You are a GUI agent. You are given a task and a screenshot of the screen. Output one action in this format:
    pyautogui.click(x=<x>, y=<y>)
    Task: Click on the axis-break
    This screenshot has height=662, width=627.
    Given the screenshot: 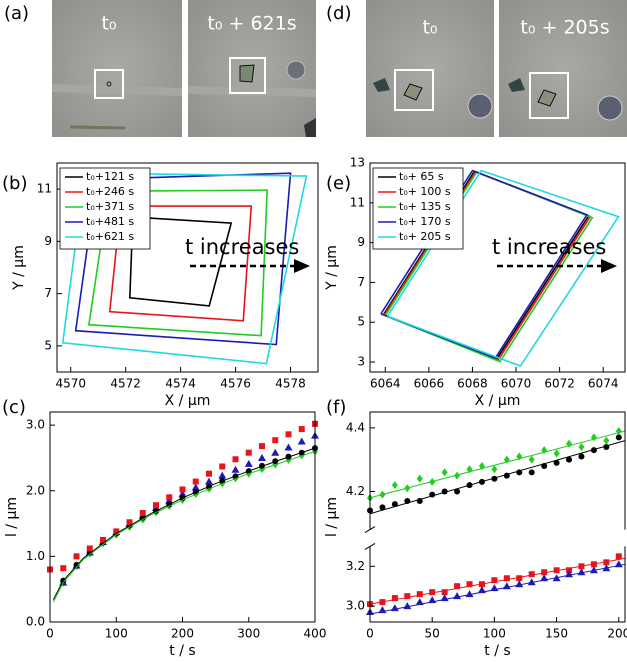 What is the action you would take?
    pyautogui.click(x=370, y=530)
    